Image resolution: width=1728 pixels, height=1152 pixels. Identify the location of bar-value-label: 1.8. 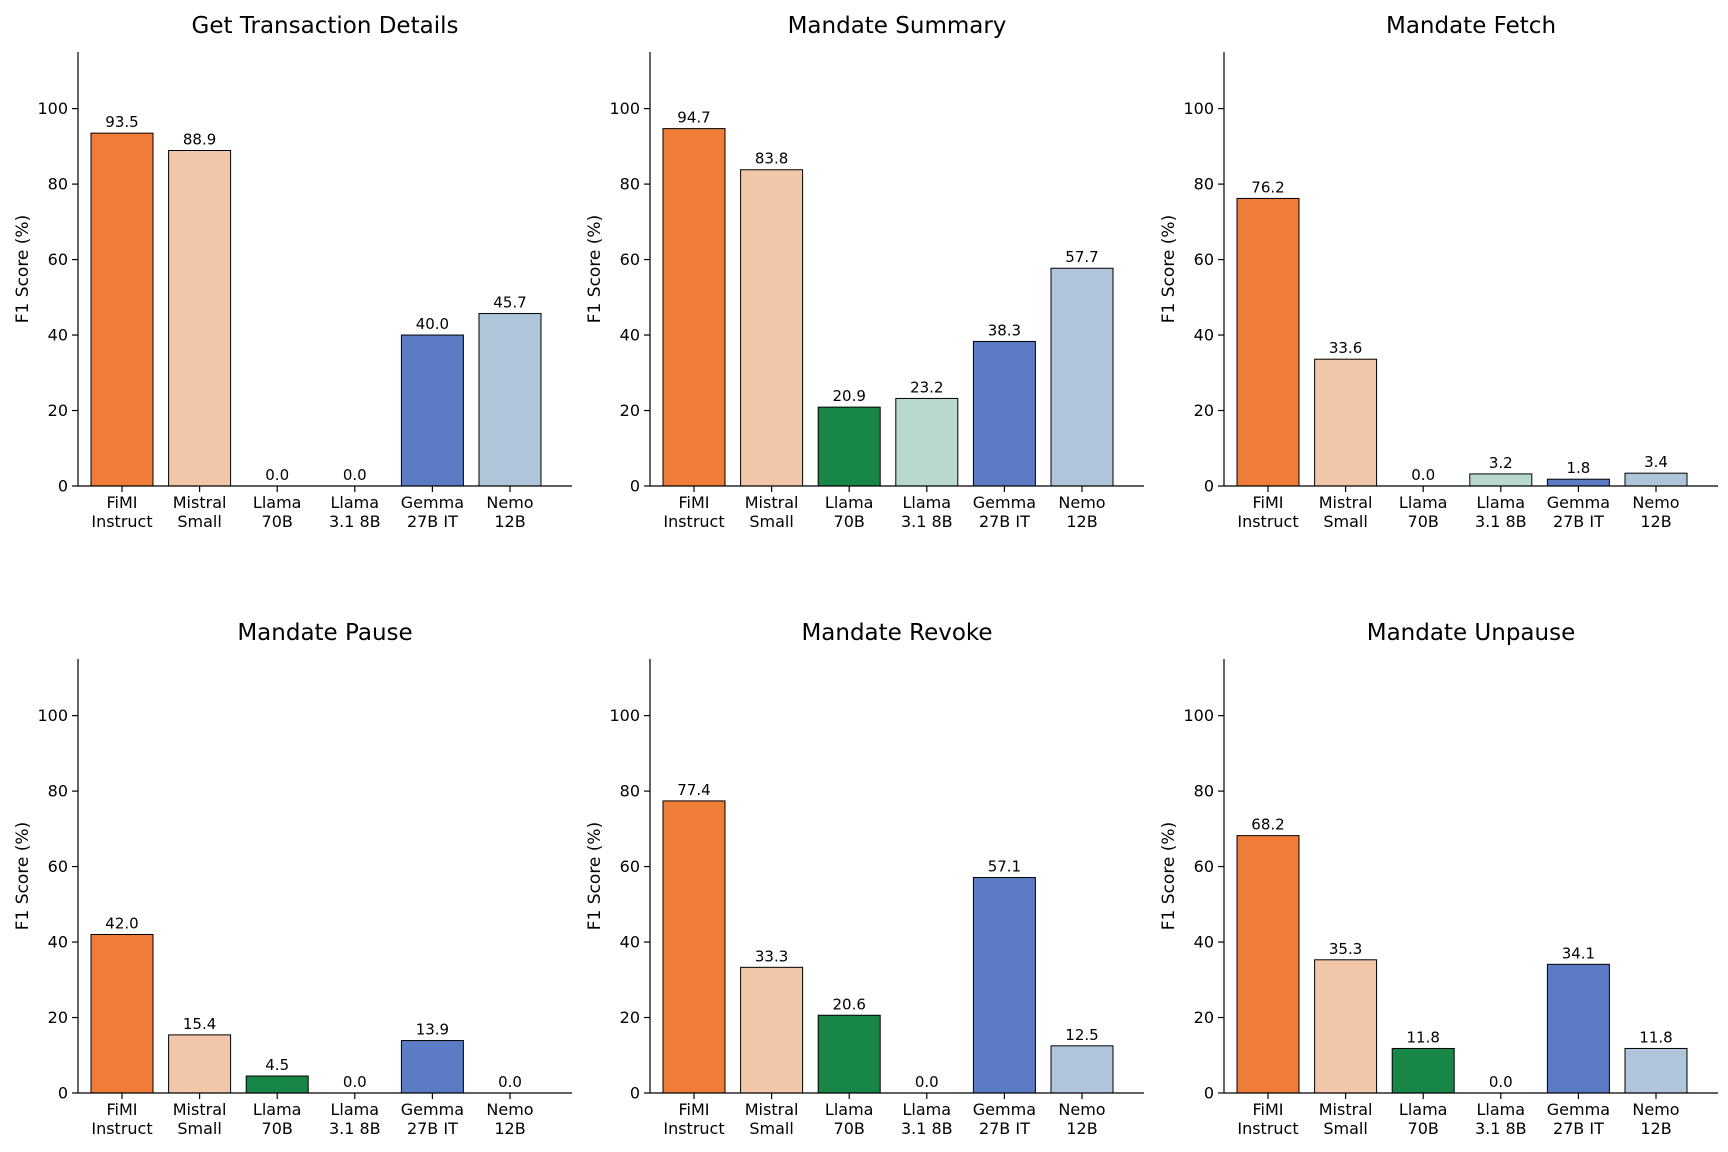
(1578, 468).